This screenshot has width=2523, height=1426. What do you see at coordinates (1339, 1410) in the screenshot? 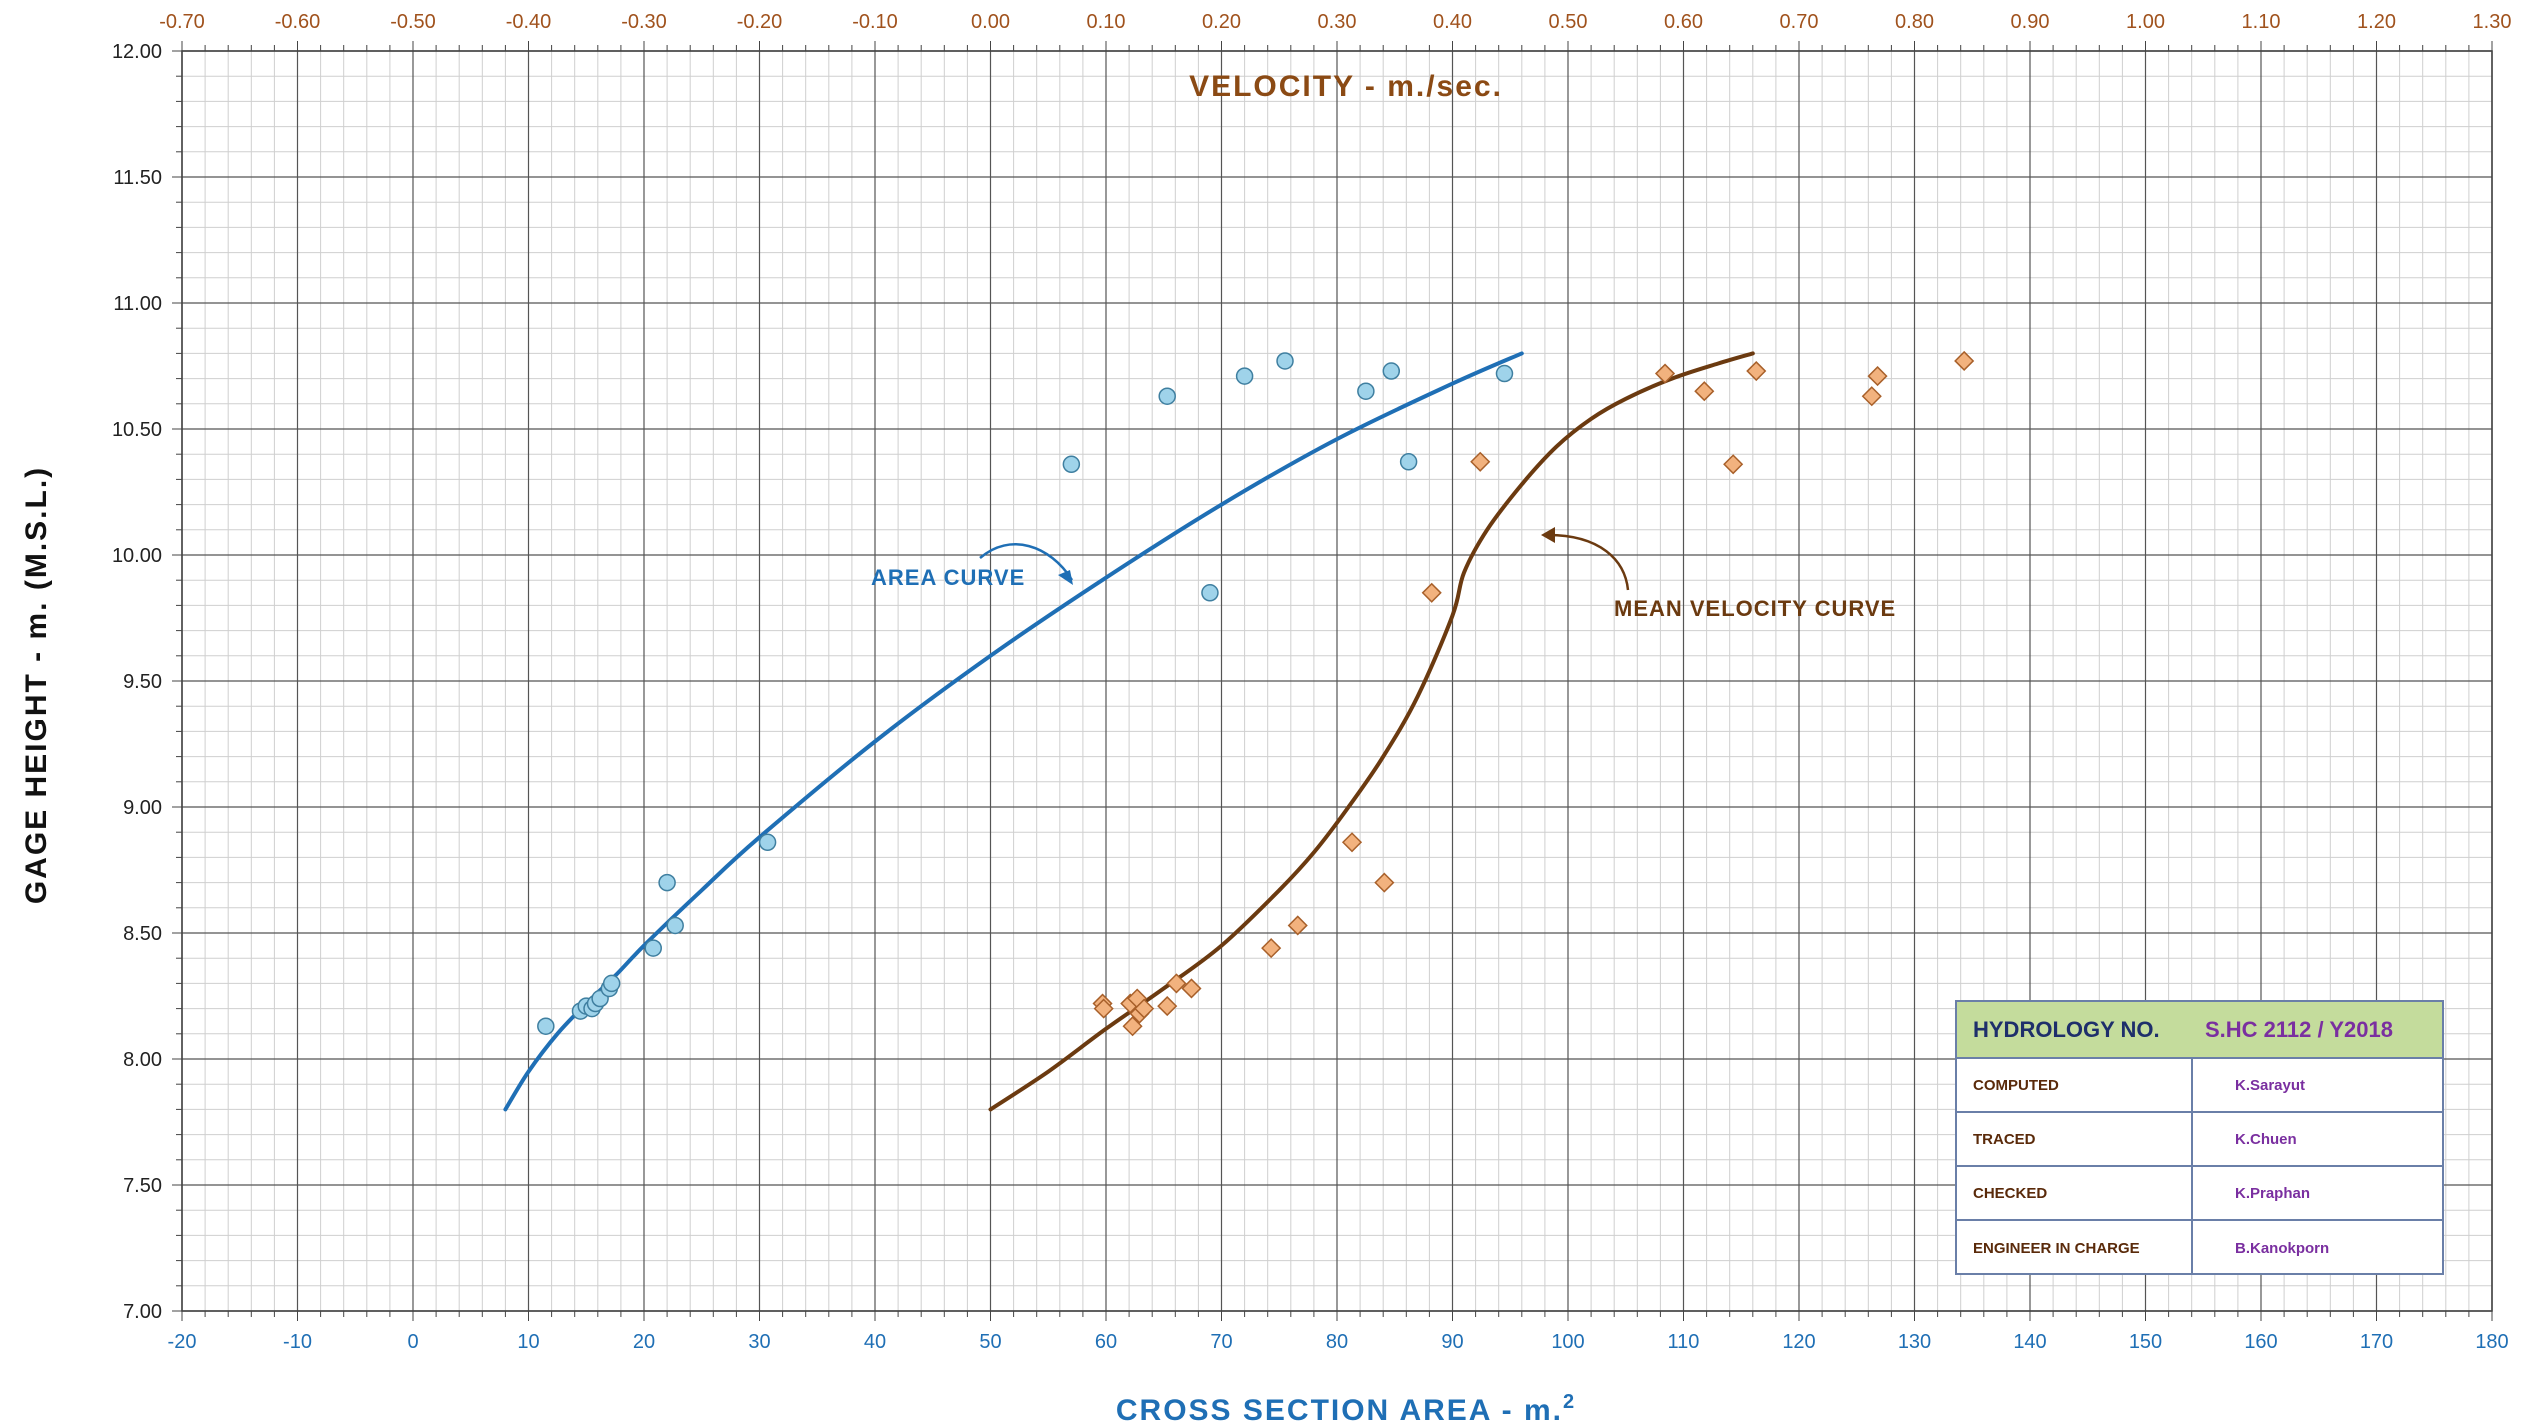
I see `x-axis-title-text: CROSS SECTION AREA - m.` at bounding box center [1339, 1410].